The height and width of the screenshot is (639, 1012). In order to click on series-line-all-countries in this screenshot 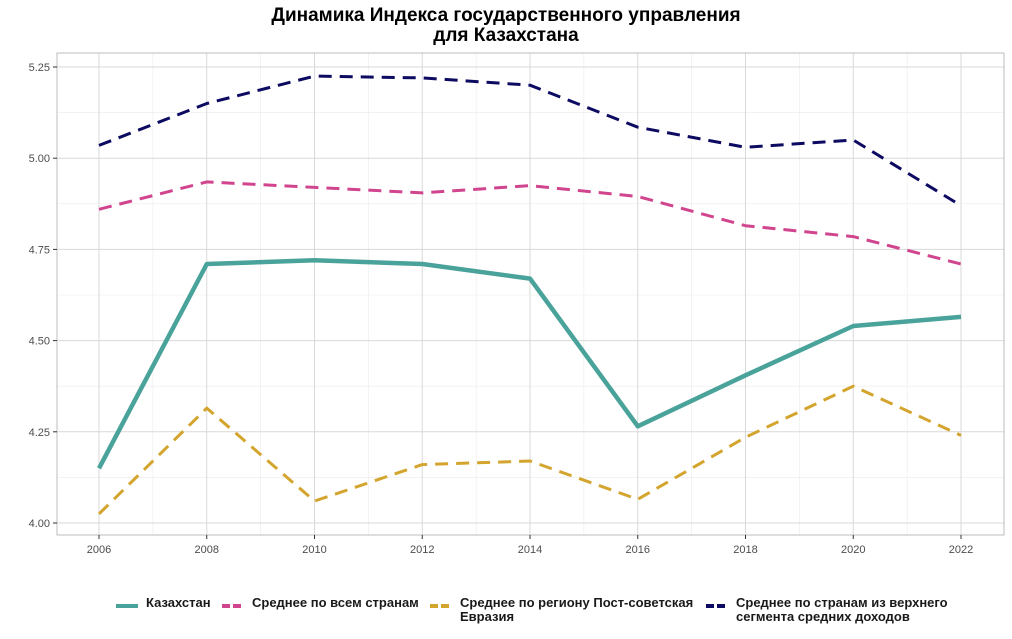, I will do `click(530, 223)`.